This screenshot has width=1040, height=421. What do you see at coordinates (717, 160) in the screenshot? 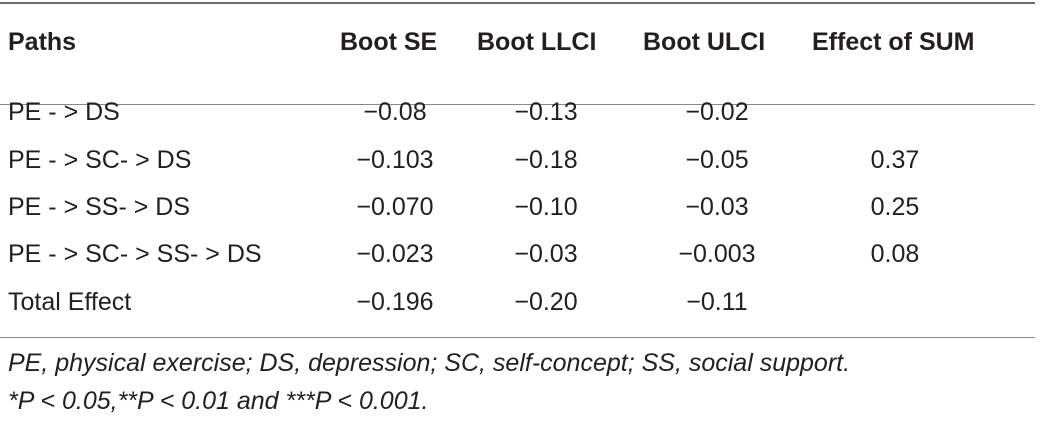
I see `boot-ulci-cell: −0.05` at bounding box center [717, 160].